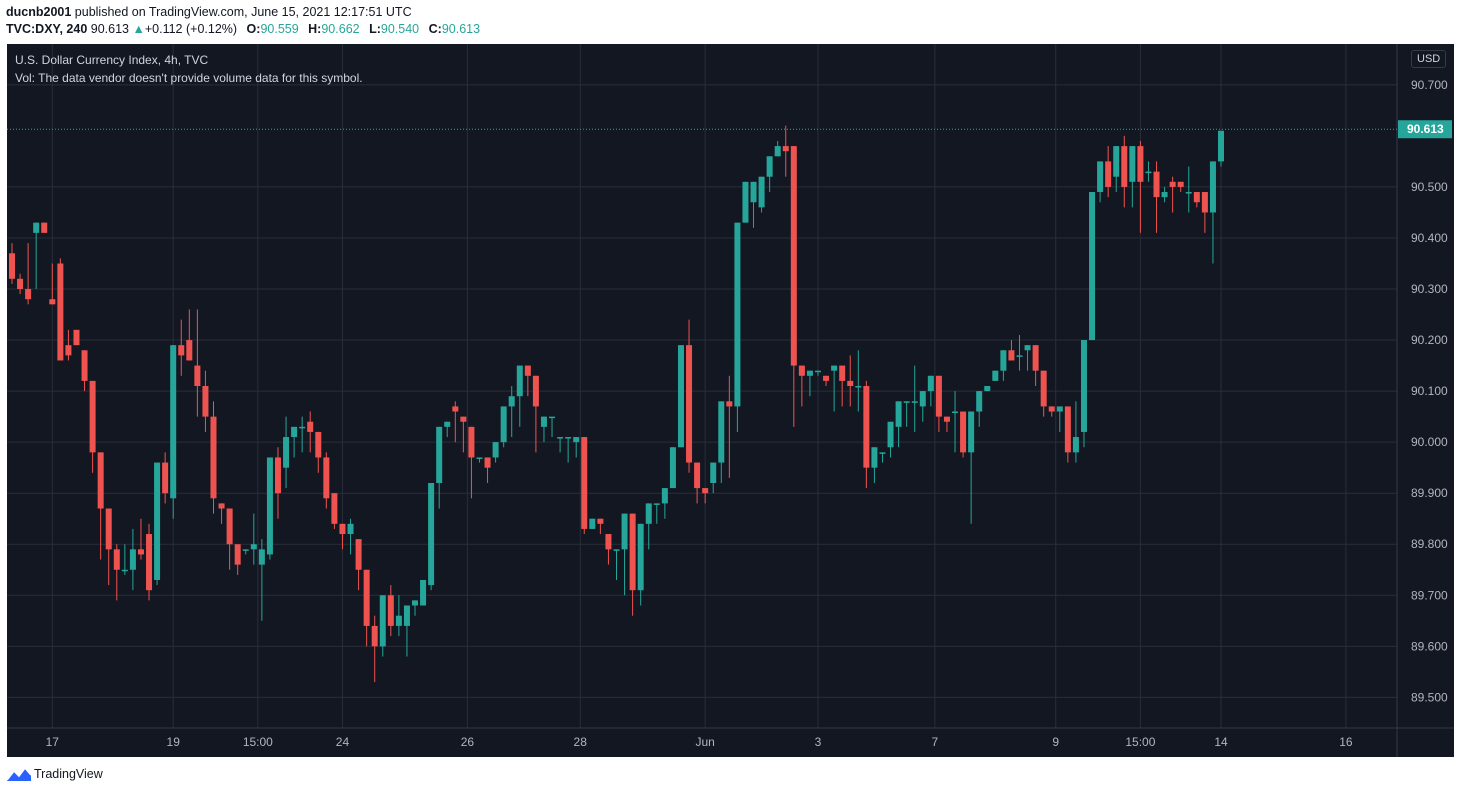 The width and height of the screenshot is (1461, 793). Describe the element at coordinates (1429, 187) in the screenshot. I see `y-tick-label: 90.500` at that location.